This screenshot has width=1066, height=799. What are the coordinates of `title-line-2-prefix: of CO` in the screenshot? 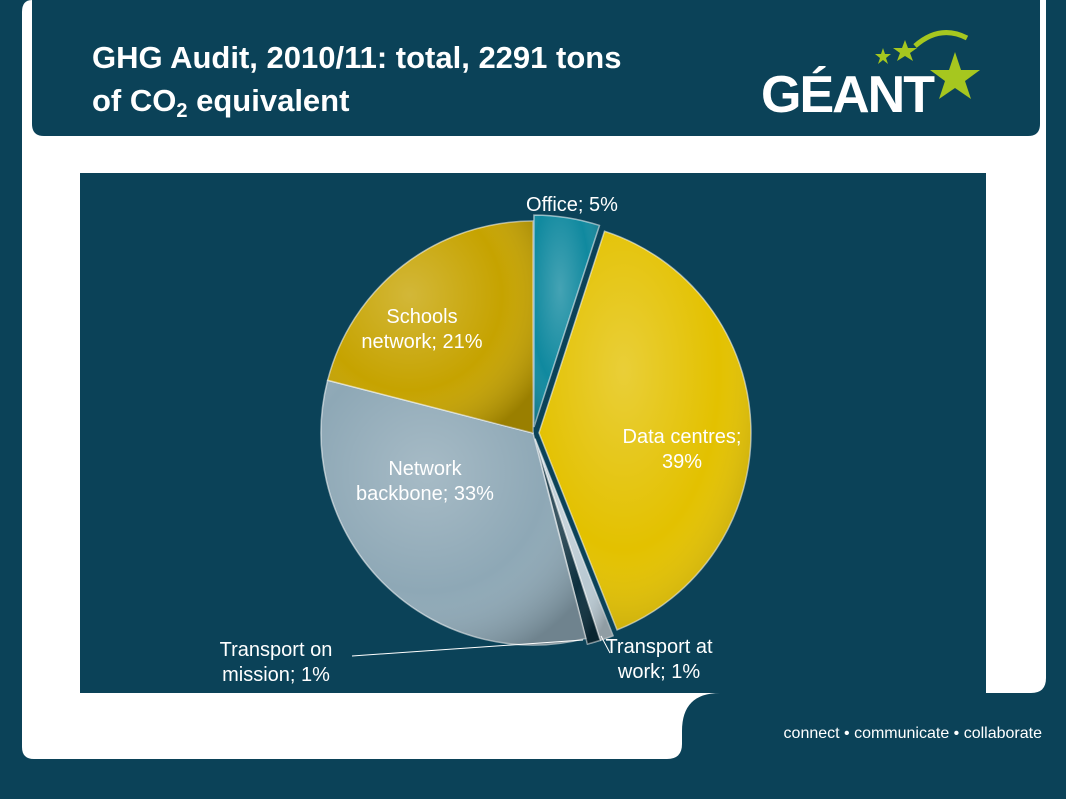 It's located at (134, 100).